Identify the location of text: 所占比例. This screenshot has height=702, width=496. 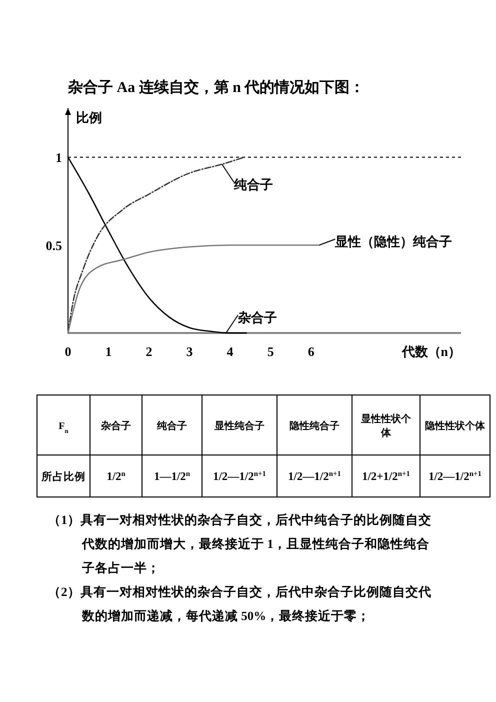
(63, 476).